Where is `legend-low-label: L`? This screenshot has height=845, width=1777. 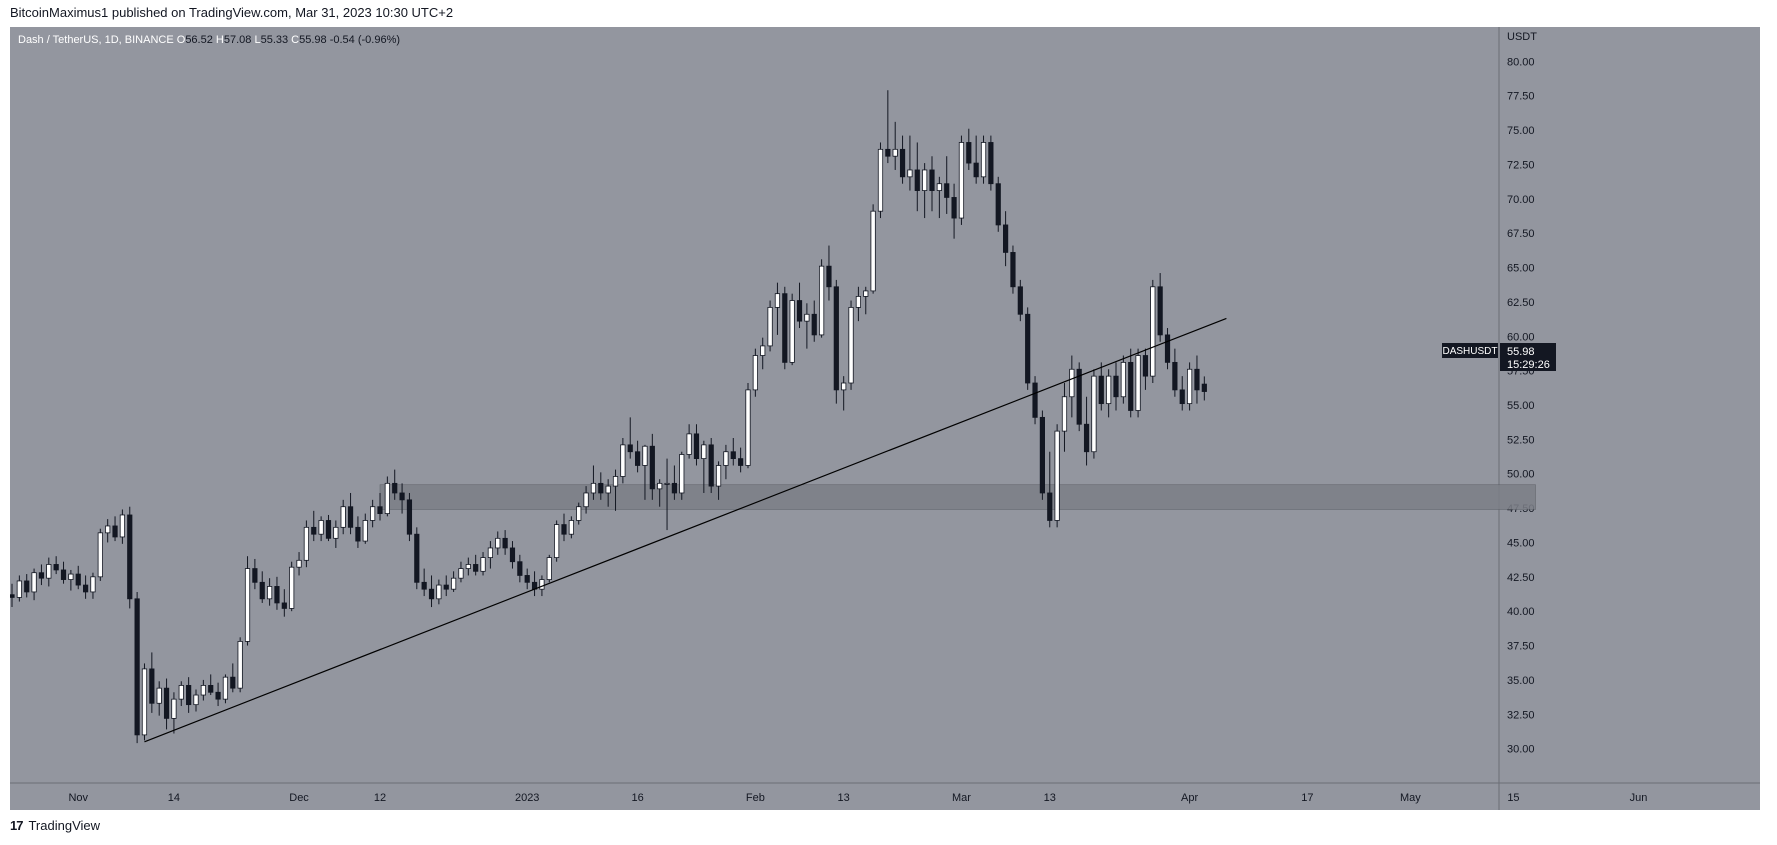 legend-low-label: L is located at coordinates (257, 40).